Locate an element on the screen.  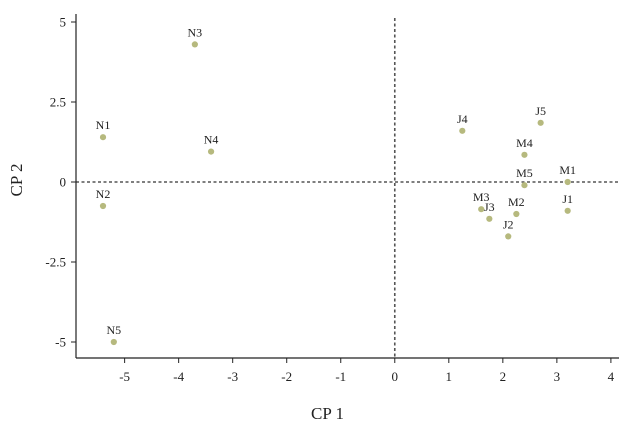
point-label: N3 is located at coordinates (195, 32).